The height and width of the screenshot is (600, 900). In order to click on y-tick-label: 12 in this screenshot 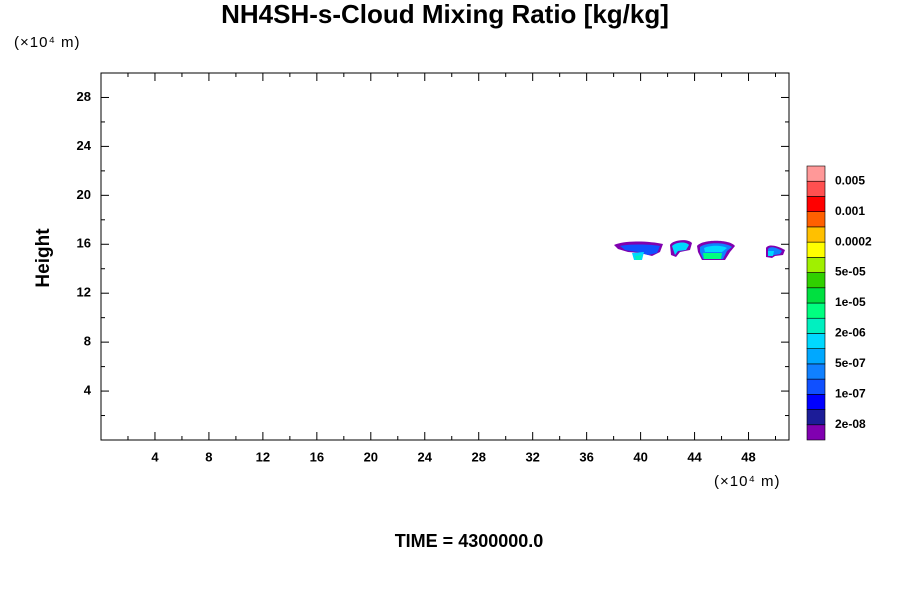, I will do `click(84, 292)`.